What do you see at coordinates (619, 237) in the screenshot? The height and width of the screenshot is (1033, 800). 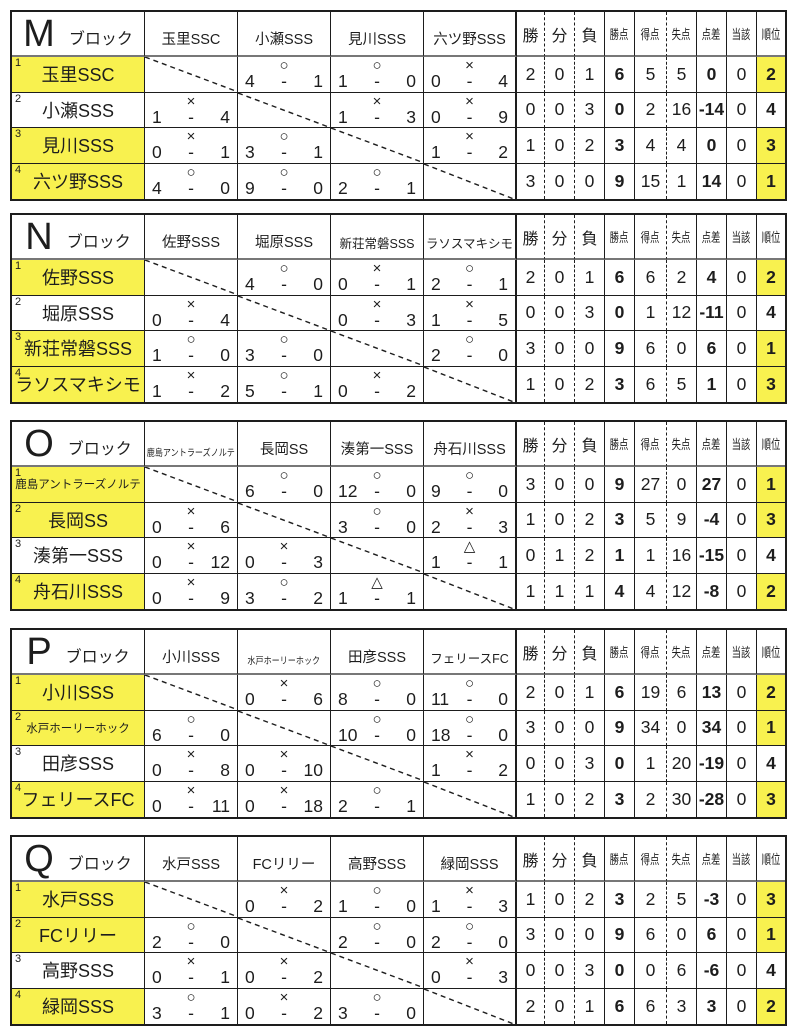 I see `stat-header-label: 勝点` at bounding box center [619, 237].